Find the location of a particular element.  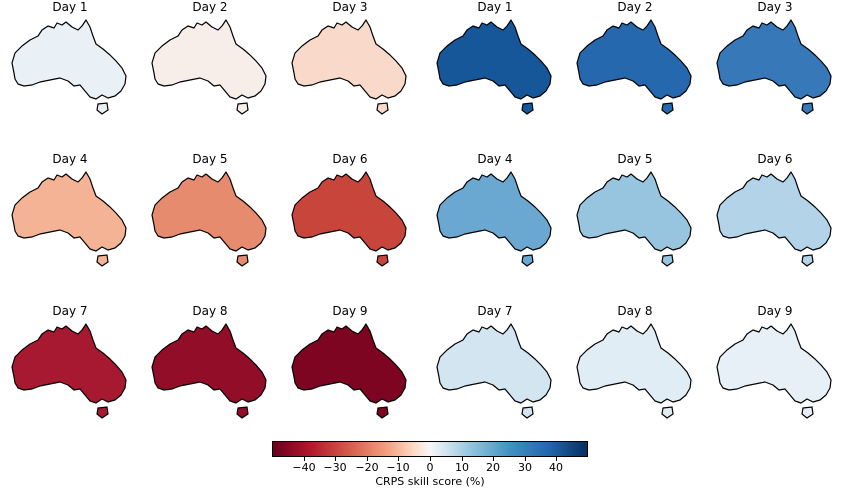

colorbar-tick-label: −40 is located at coordinates (304, 467).